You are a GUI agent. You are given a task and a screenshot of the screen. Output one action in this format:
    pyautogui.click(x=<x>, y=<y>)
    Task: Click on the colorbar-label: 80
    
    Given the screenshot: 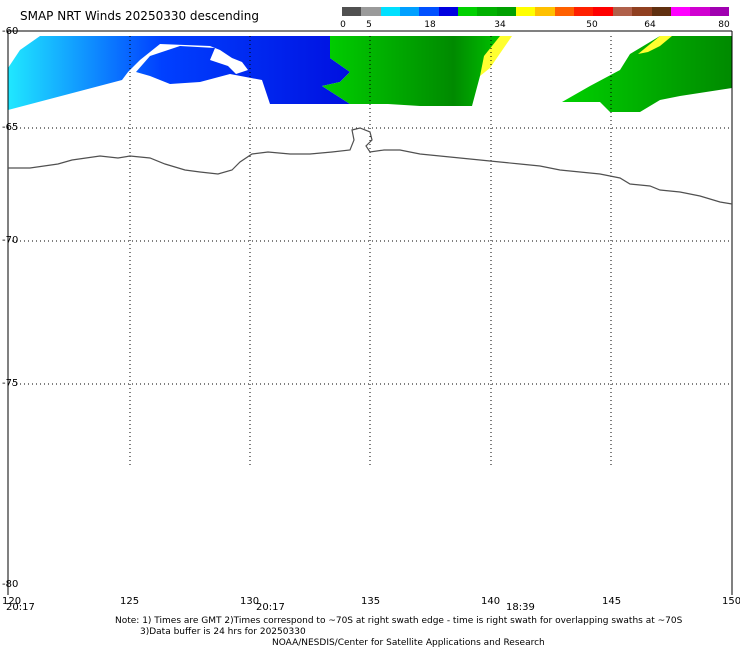 What is the action you would take?
    pyautogui.click(x=724, y=25)
    